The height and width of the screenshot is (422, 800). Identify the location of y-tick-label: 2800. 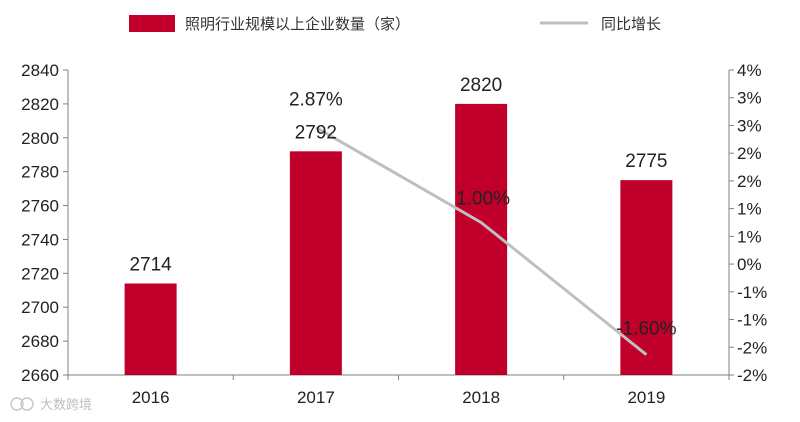
(40, 138).